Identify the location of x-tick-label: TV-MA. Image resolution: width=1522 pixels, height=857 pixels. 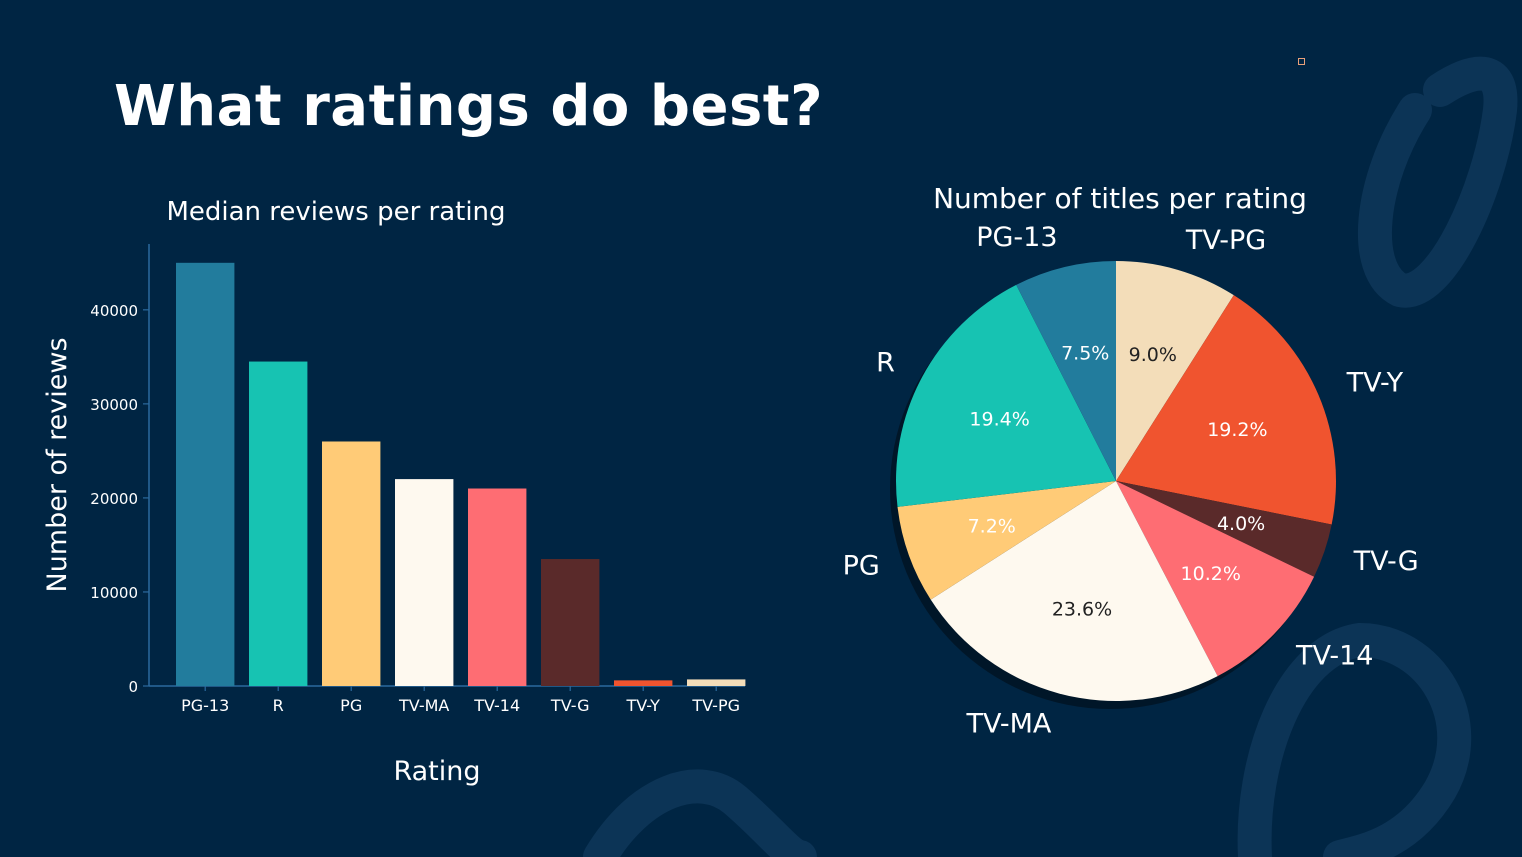
(423, 705).